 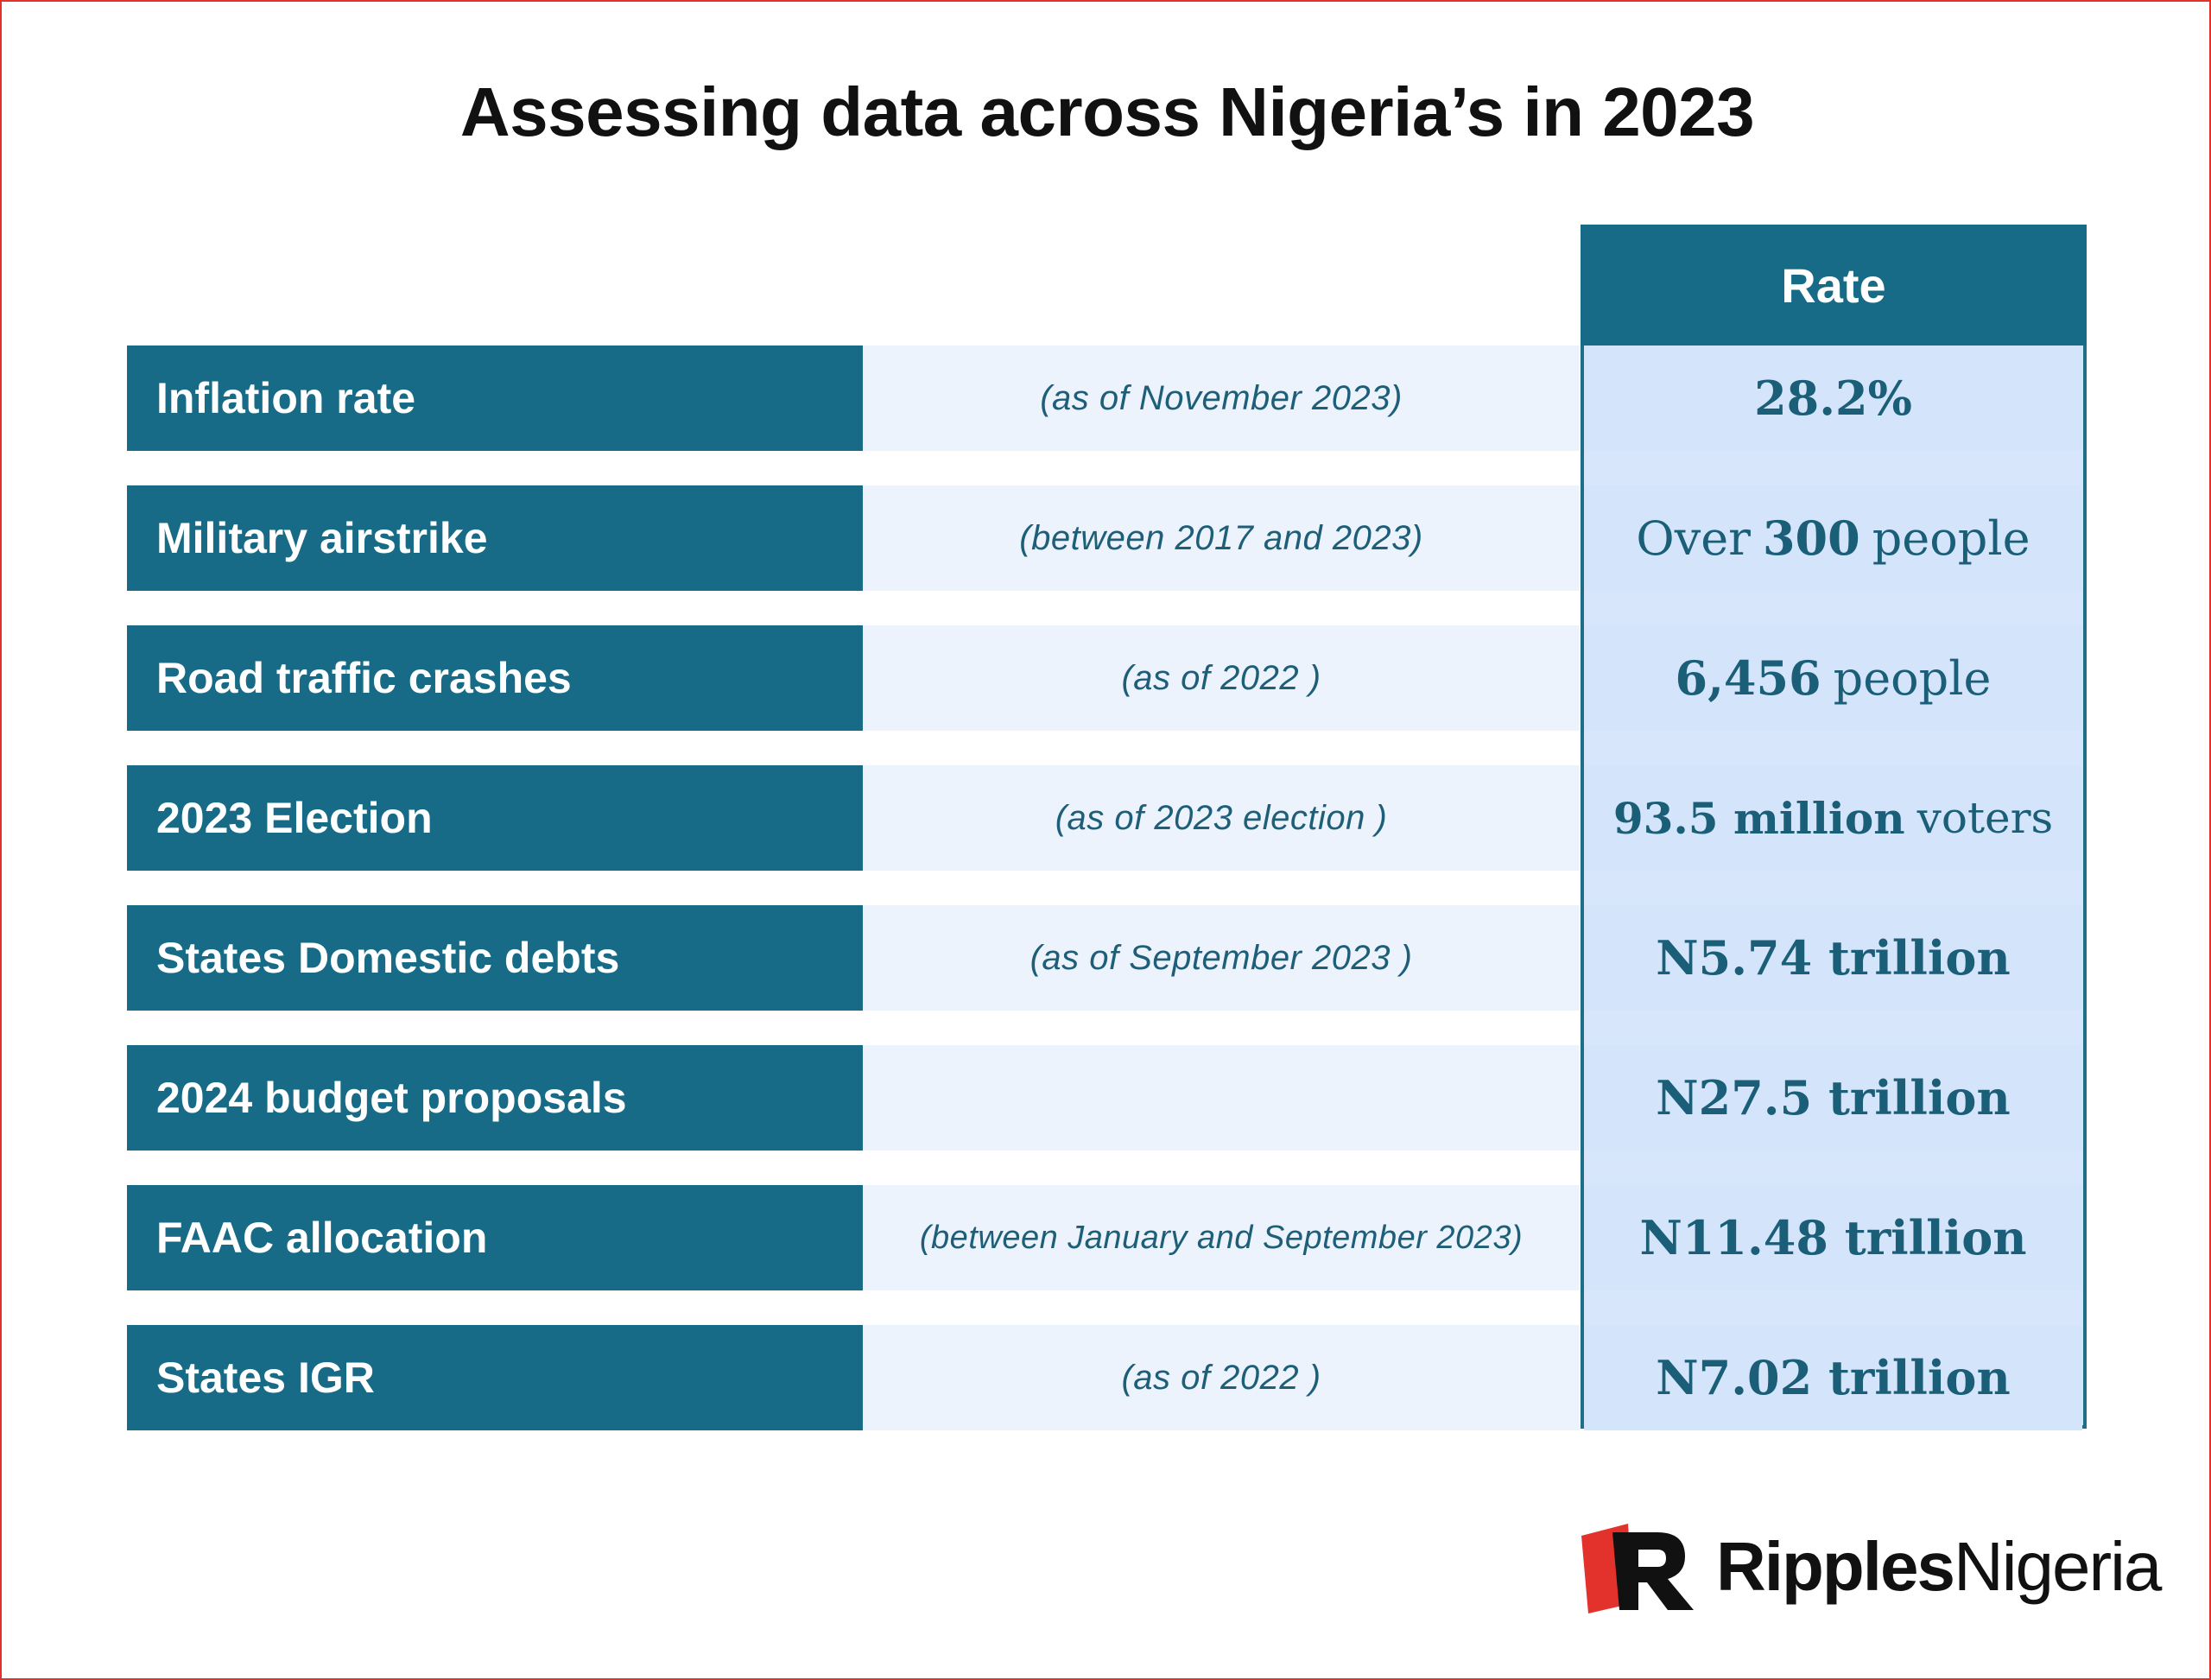 I want to click on row-value: Over 300 people, so click(x=1833, y=538).